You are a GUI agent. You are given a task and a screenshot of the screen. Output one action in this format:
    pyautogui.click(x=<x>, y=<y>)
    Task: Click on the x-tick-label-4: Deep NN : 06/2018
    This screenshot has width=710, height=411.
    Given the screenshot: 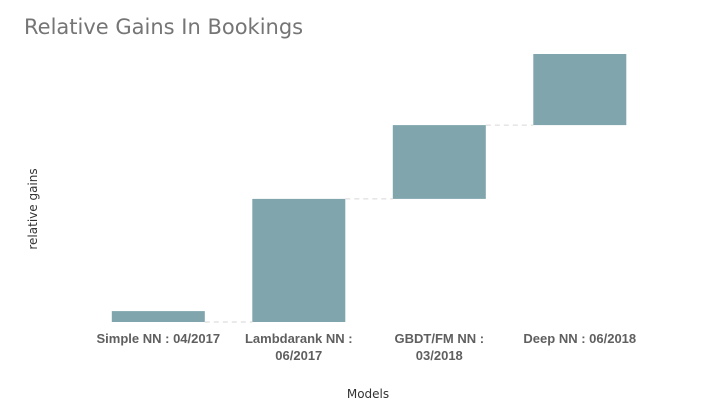 What is the action you would take?
    pyautogui.click(x=579, y=338)
    